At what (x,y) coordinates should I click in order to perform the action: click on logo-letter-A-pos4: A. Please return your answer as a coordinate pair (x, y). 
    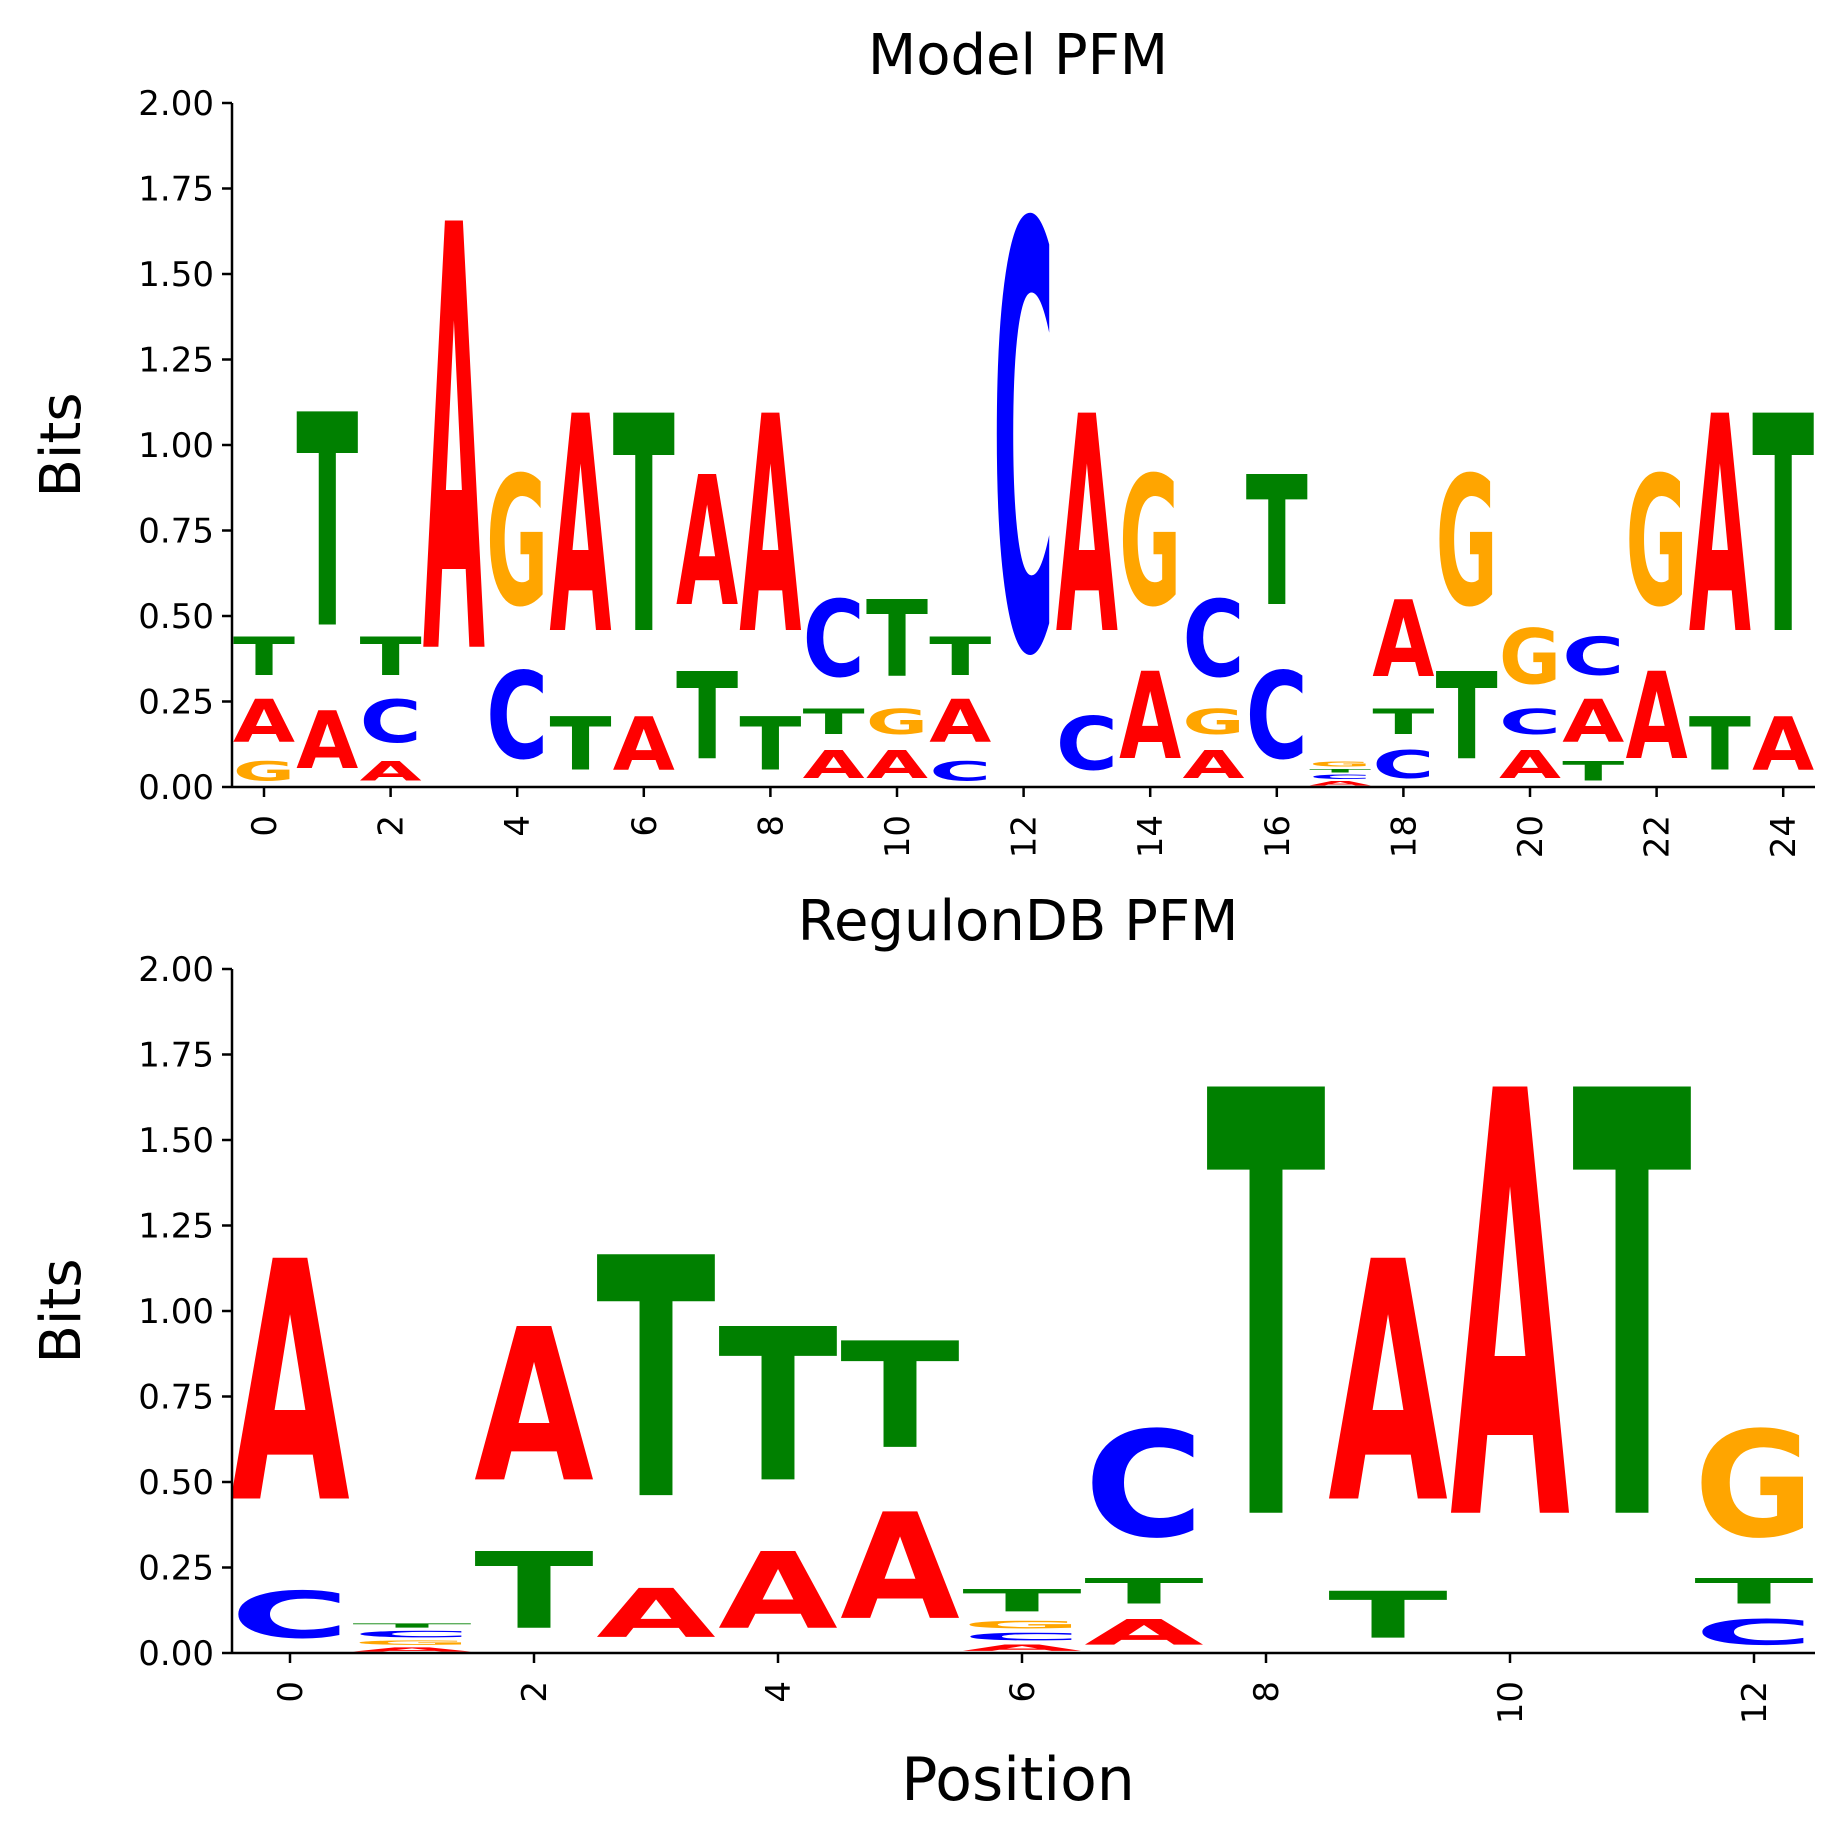
    Looking at the image, I should click on (778, 1592).